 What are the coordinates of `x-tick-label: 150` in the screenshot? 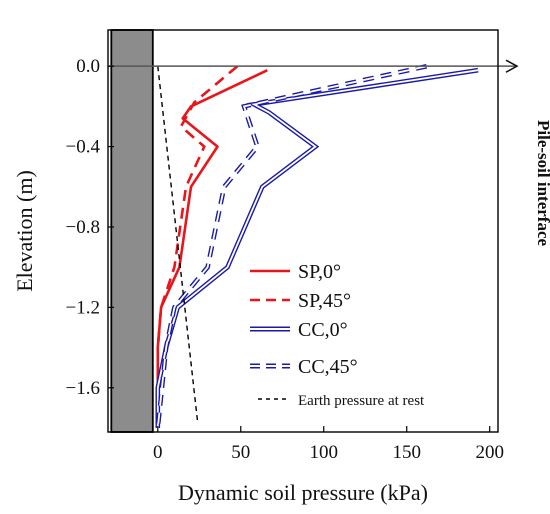 It's located at (406, 452).